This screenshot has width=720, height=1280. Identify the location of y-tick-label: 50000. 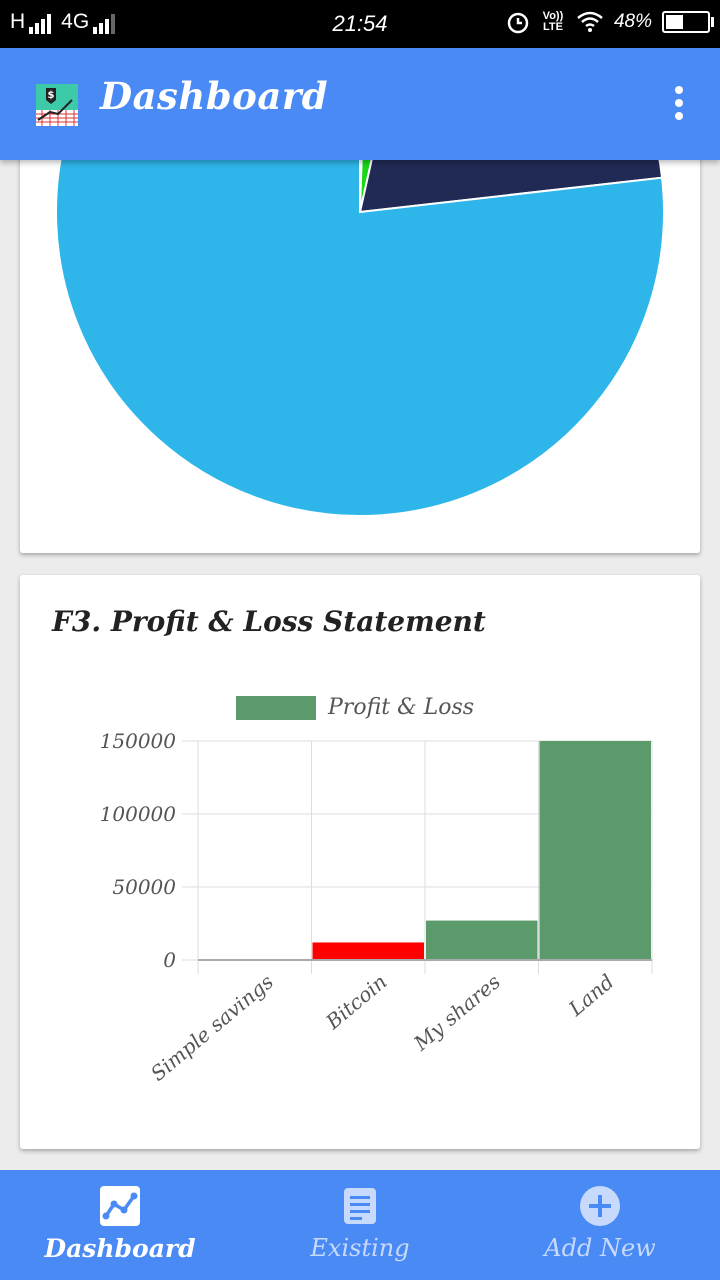
(144, 887).